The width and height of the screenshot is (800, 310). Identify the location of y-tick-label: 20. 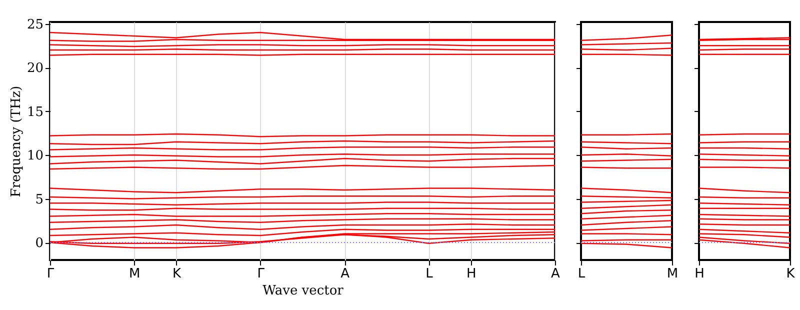
(35, 68).